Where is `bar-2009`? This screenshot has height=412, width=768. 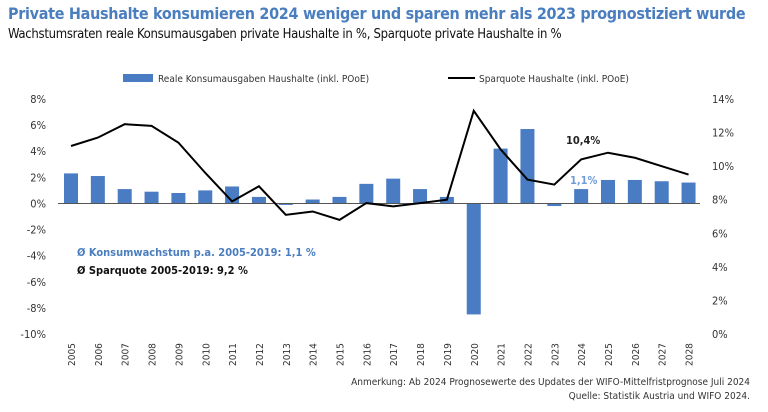 bar-2009 is located at coordinates (178, 198).